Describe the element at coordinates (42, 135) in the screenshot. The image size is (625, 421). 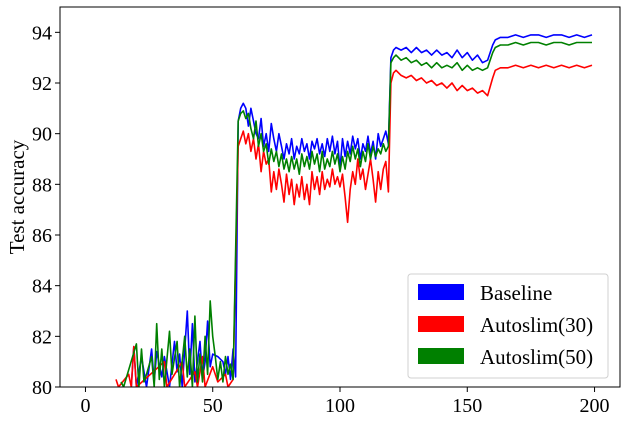
I see `y-tick-label: 90` at that location.